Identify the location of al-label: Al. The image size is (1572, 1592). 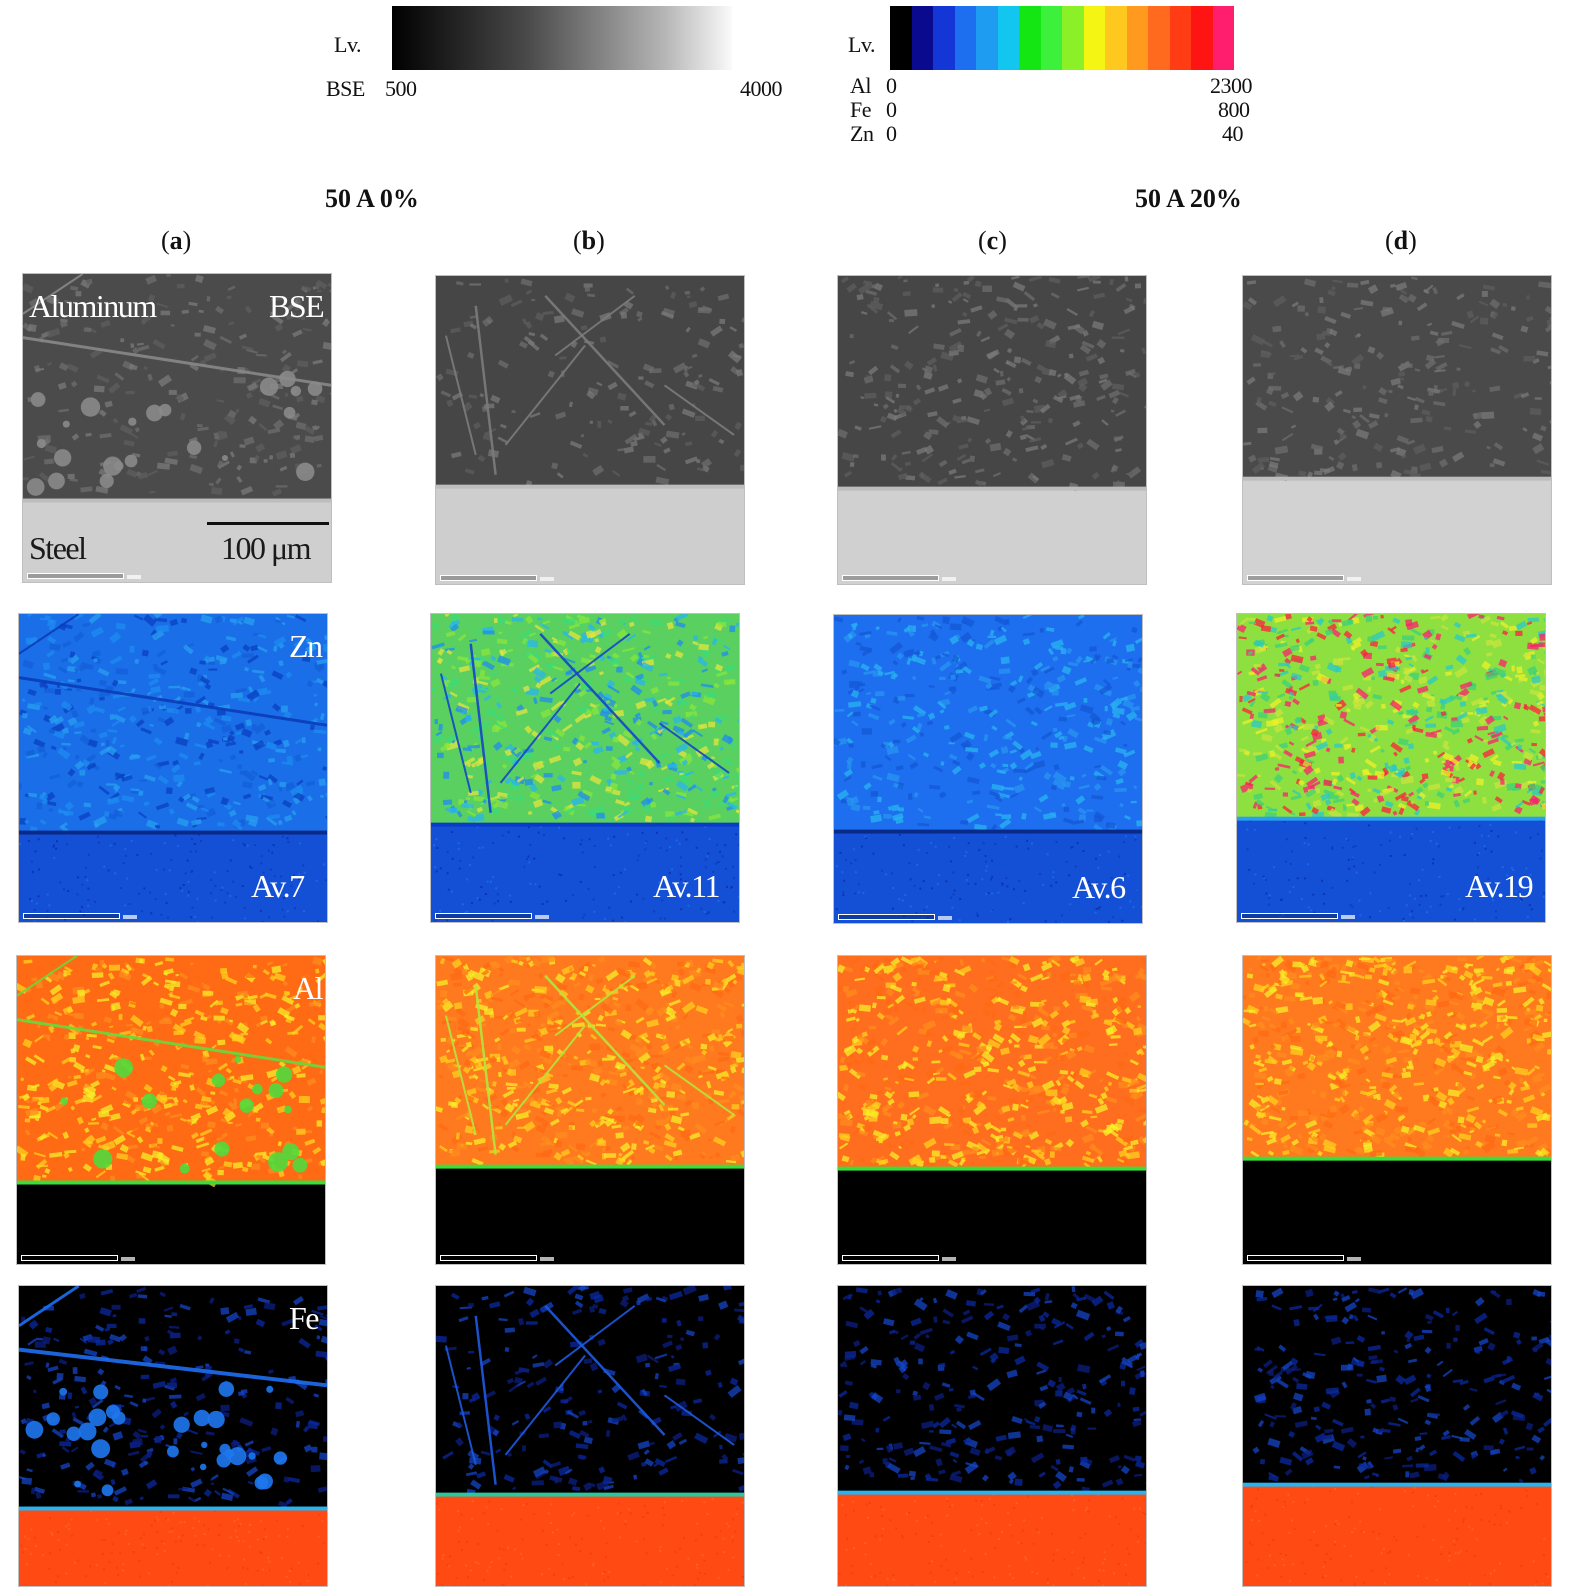
(308, 988).